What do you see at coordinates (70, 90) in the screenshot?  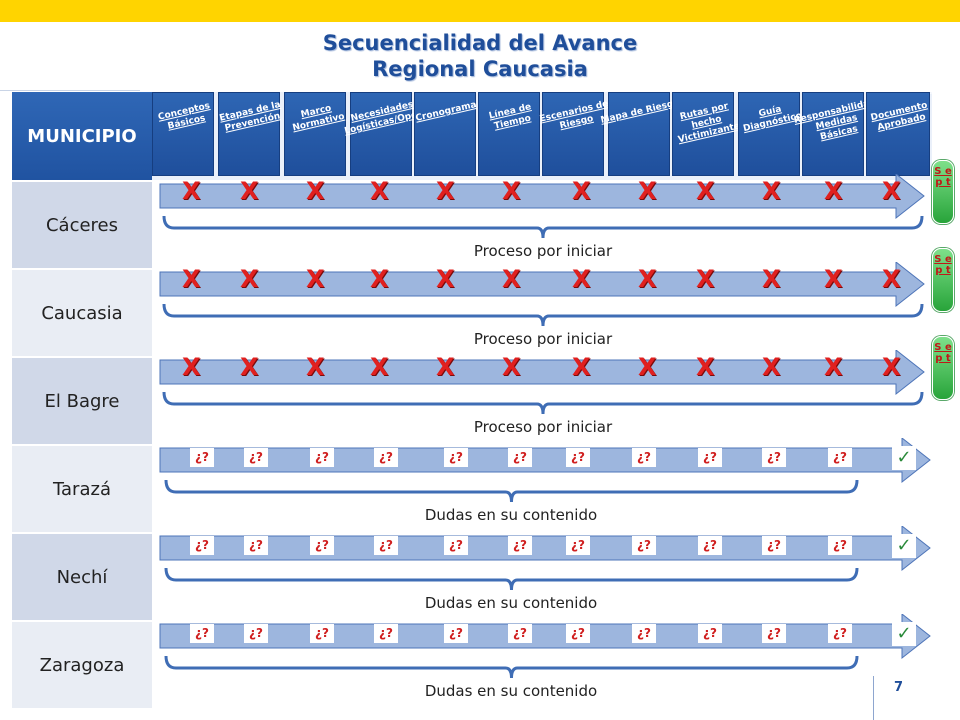 I see `divider` at bounding box center [70, 90].